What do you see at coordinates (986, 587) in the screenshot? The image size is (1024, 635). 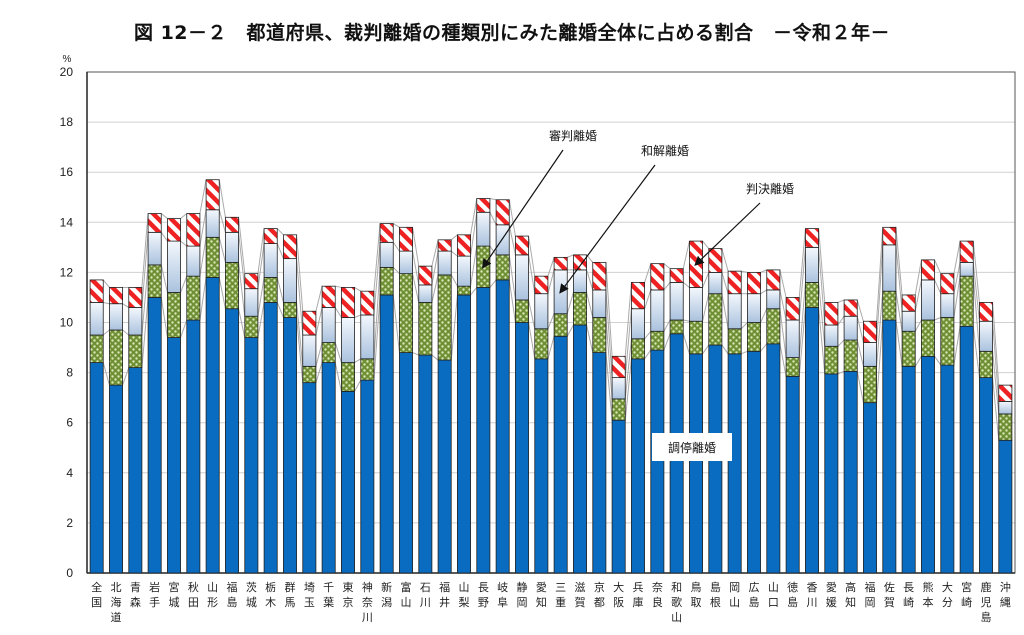 I see `x-tick-label: 鹿` at bounding box center [986, 587].